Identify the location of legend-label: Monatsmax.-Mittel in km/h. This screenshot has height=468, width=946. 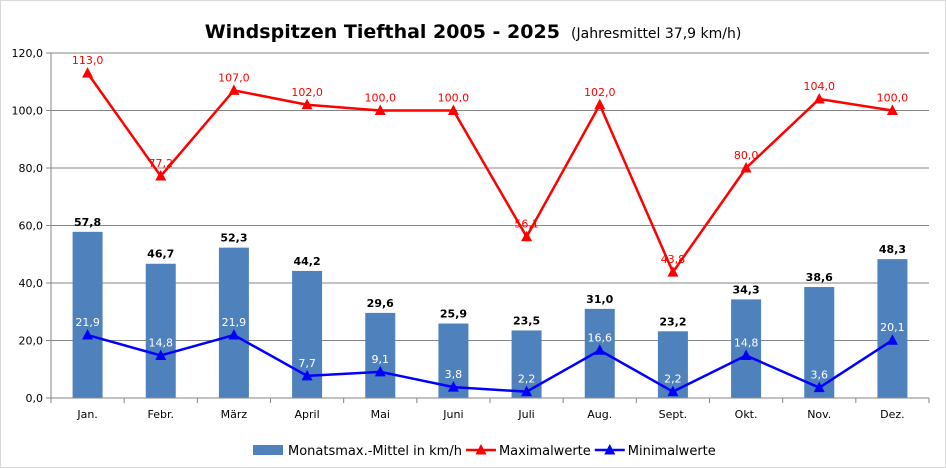
(375, 451).